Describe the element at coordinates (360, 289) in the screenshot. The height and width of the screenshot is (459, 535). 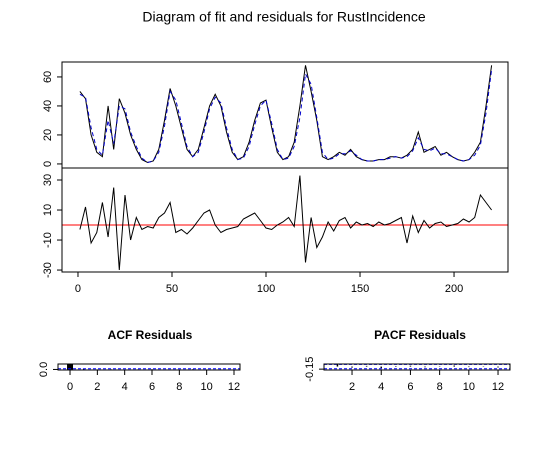
I see `x-tick-label: 150` at that location.